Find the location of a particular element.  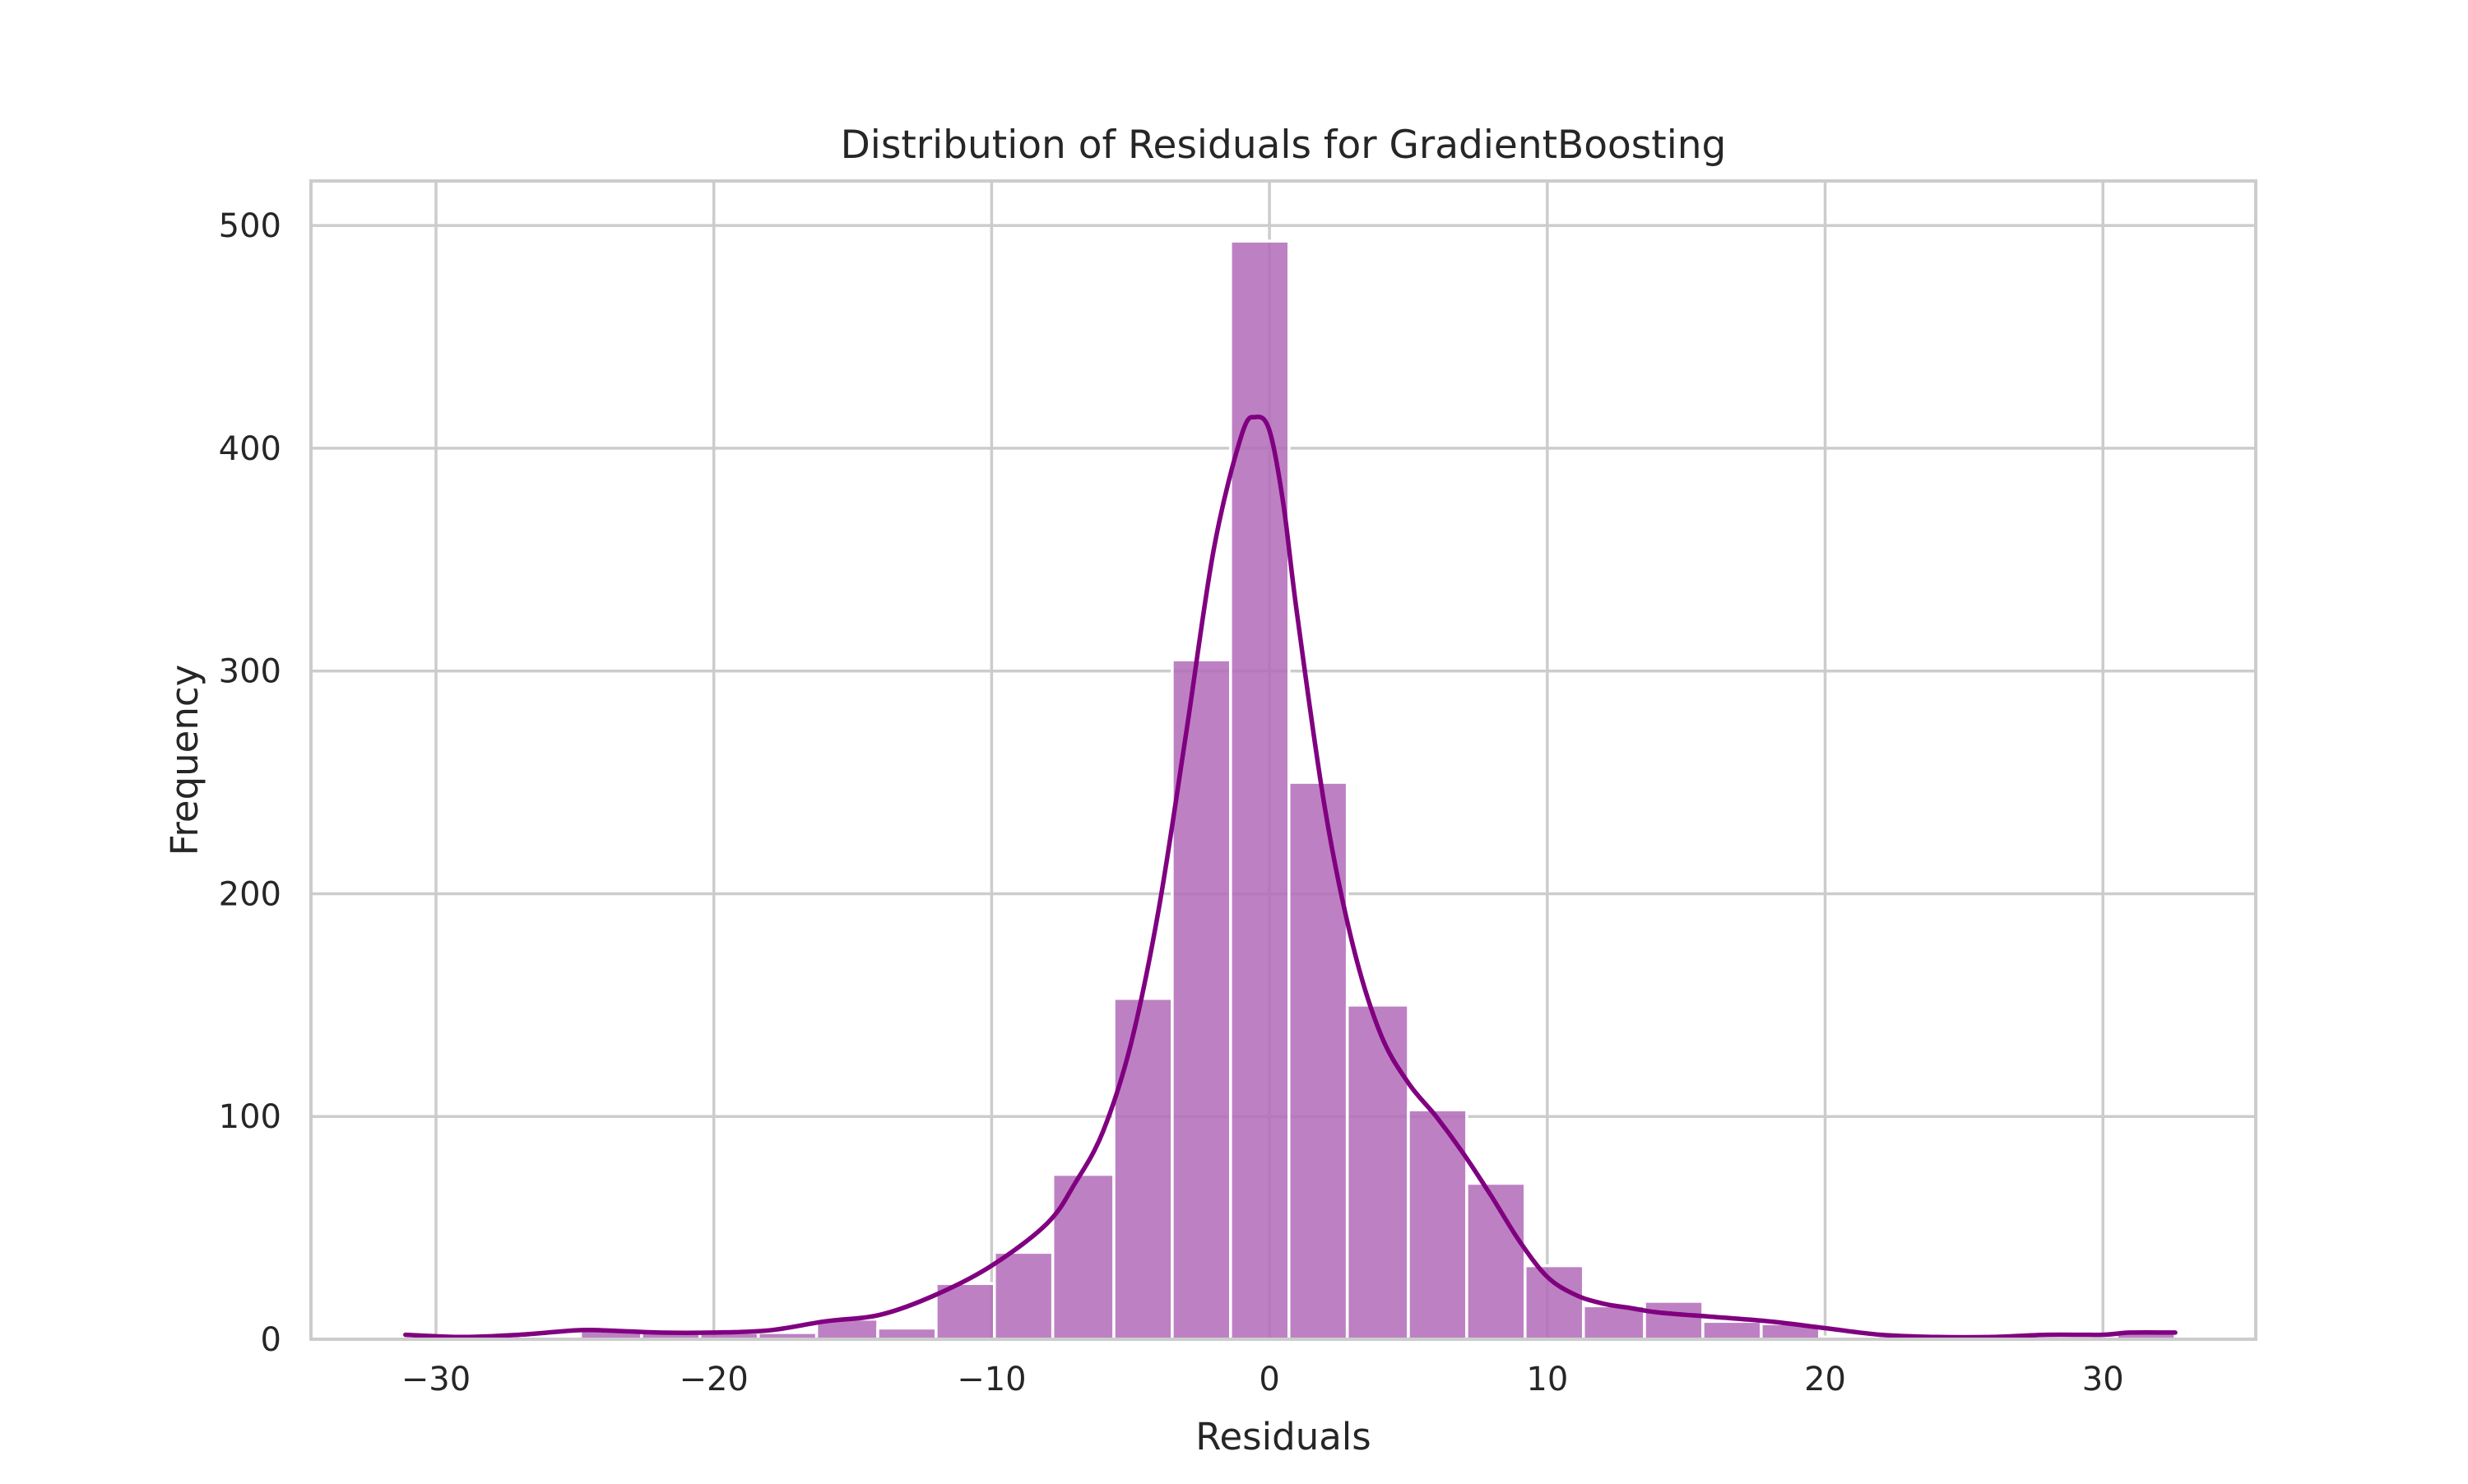

x-tick-label: −10 is located at coordinates (991, 1379).